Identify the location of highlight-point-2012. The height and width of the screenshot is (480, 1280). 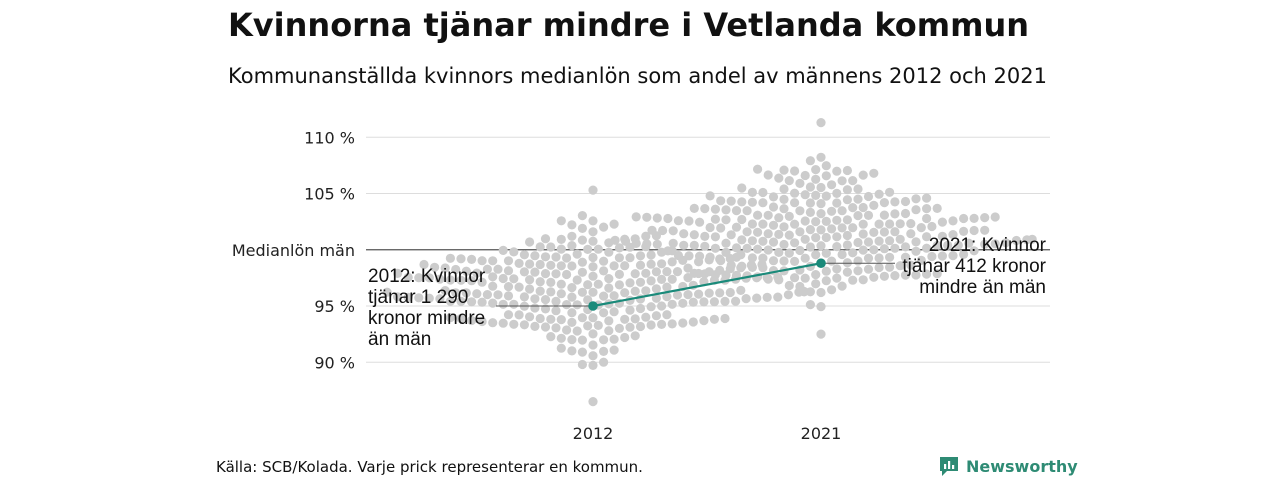
(593, 306).